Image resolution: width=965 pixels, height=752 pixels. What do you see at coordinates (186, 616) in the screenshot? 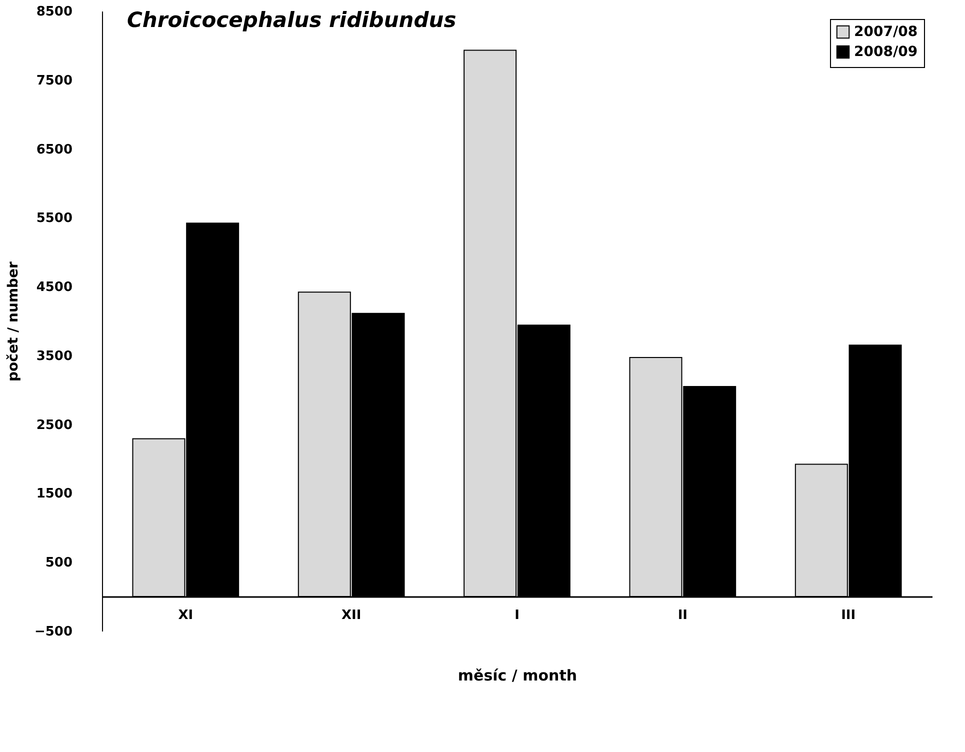
I see `x-tick-label: XI` at bounding box center [186, 616].